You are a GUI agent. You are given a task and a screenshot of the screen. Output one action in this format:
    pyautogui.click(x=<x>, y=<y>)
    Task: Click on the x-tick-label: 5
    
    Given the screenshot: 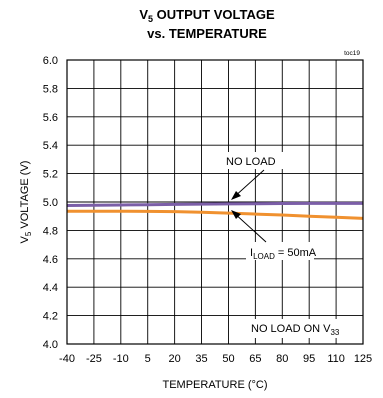 What is the action you would take?
    pyautogui.click(x=148, y=359)
    